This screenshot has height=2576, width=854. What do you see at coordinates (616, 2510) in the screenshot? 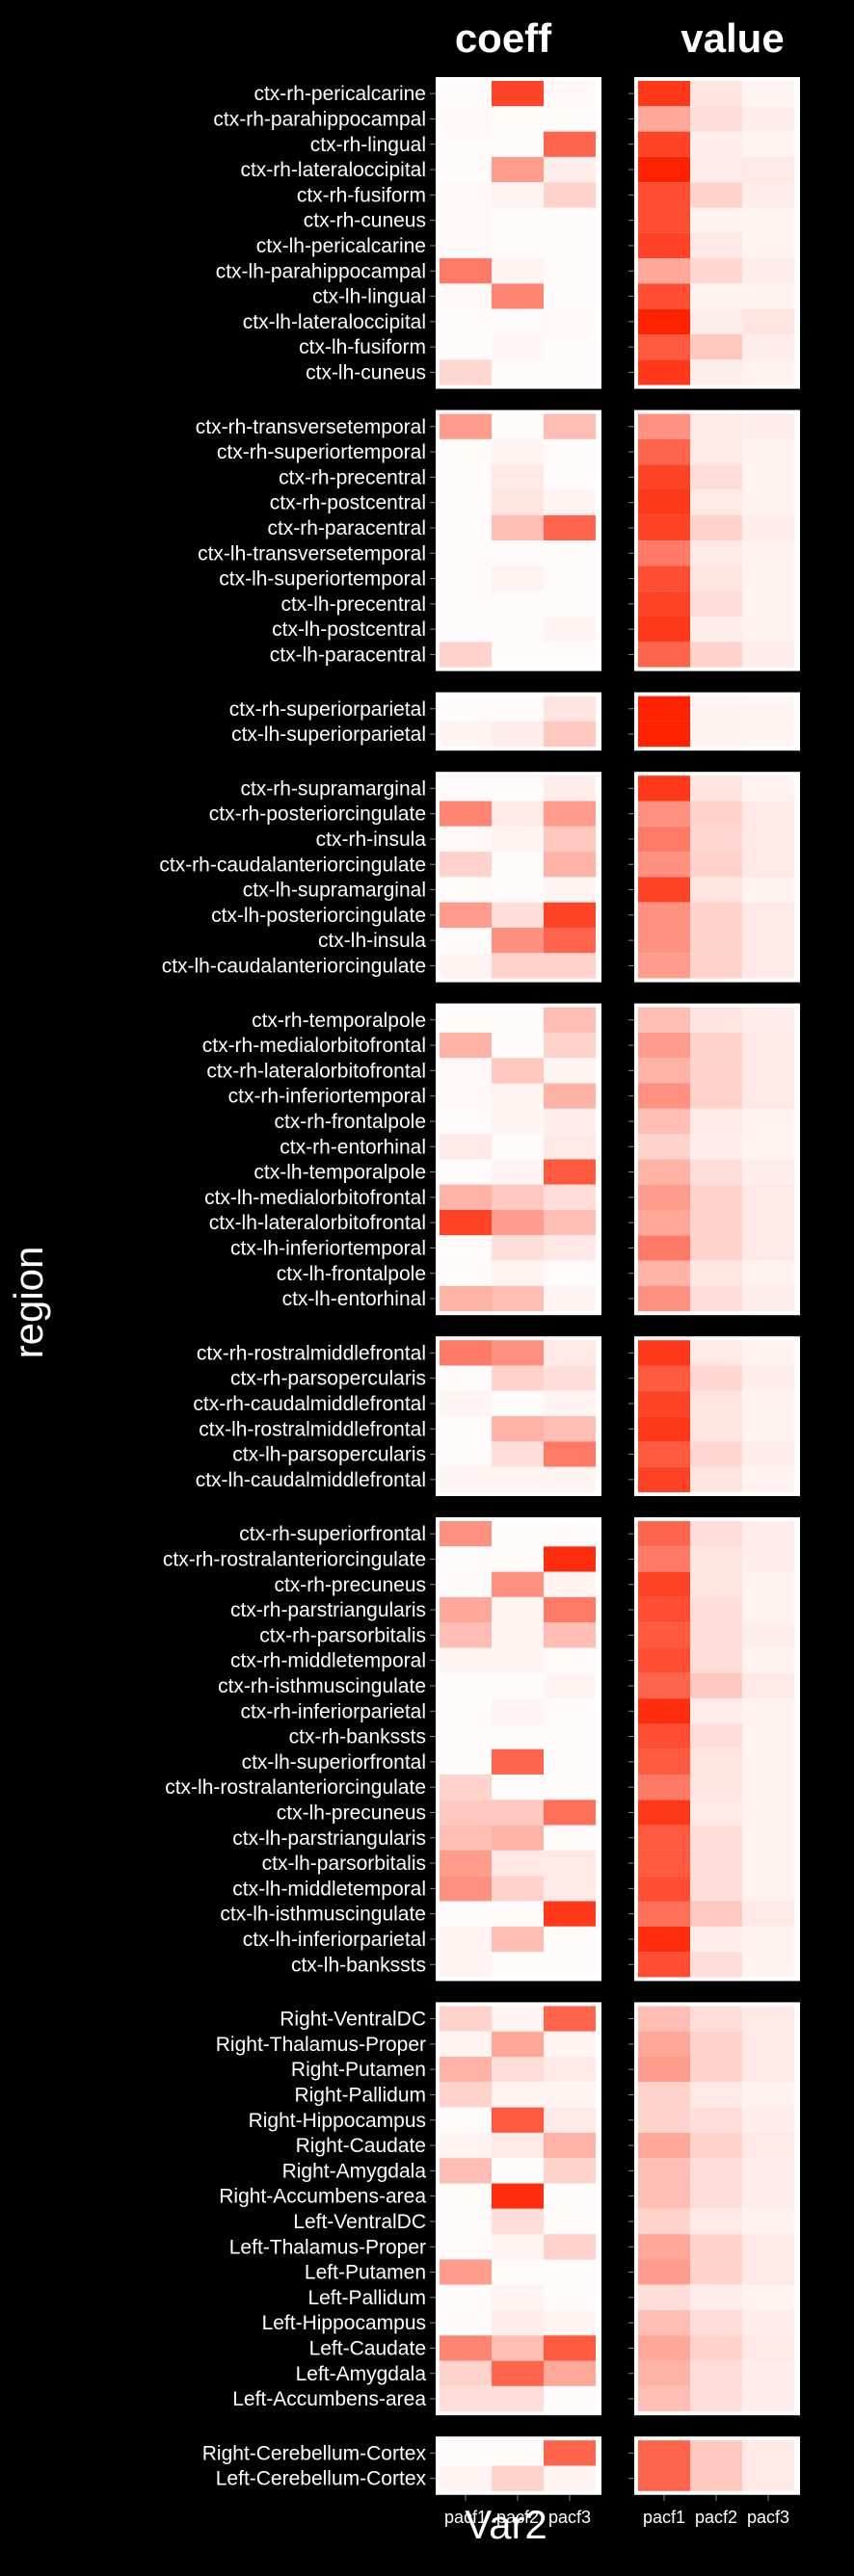
I see `x-axis-ticks: pacf1 pacf2 pacf3 pacf1 pacf2 pacf3` at bounding box center [616, 2510].